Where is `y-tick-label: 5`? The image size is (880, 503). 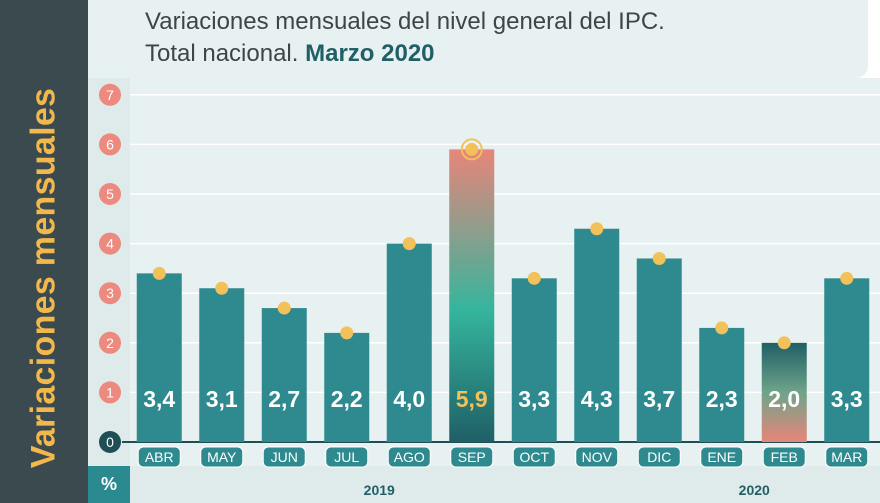
y-tick-label: 5 is located at coordinates (110, 194).